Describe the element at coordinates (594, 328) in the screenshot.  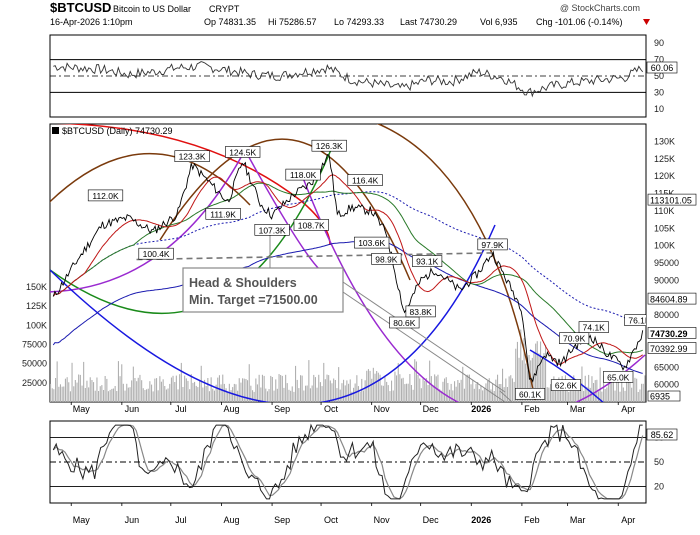
I see `peak-label: 74.1K` at that location.